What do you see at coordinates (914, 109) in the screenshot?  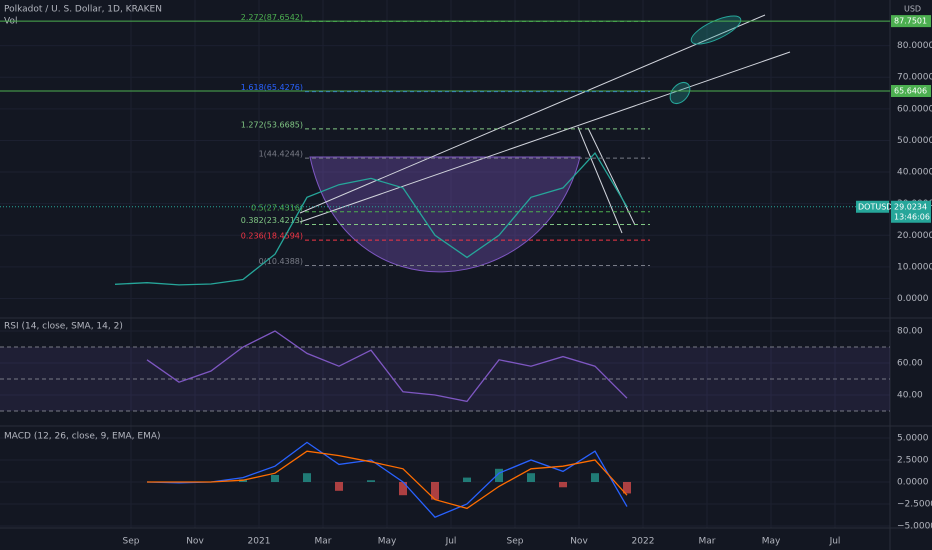 I see `y-tick-label: 60.0000` at bounding box center [914, 109].